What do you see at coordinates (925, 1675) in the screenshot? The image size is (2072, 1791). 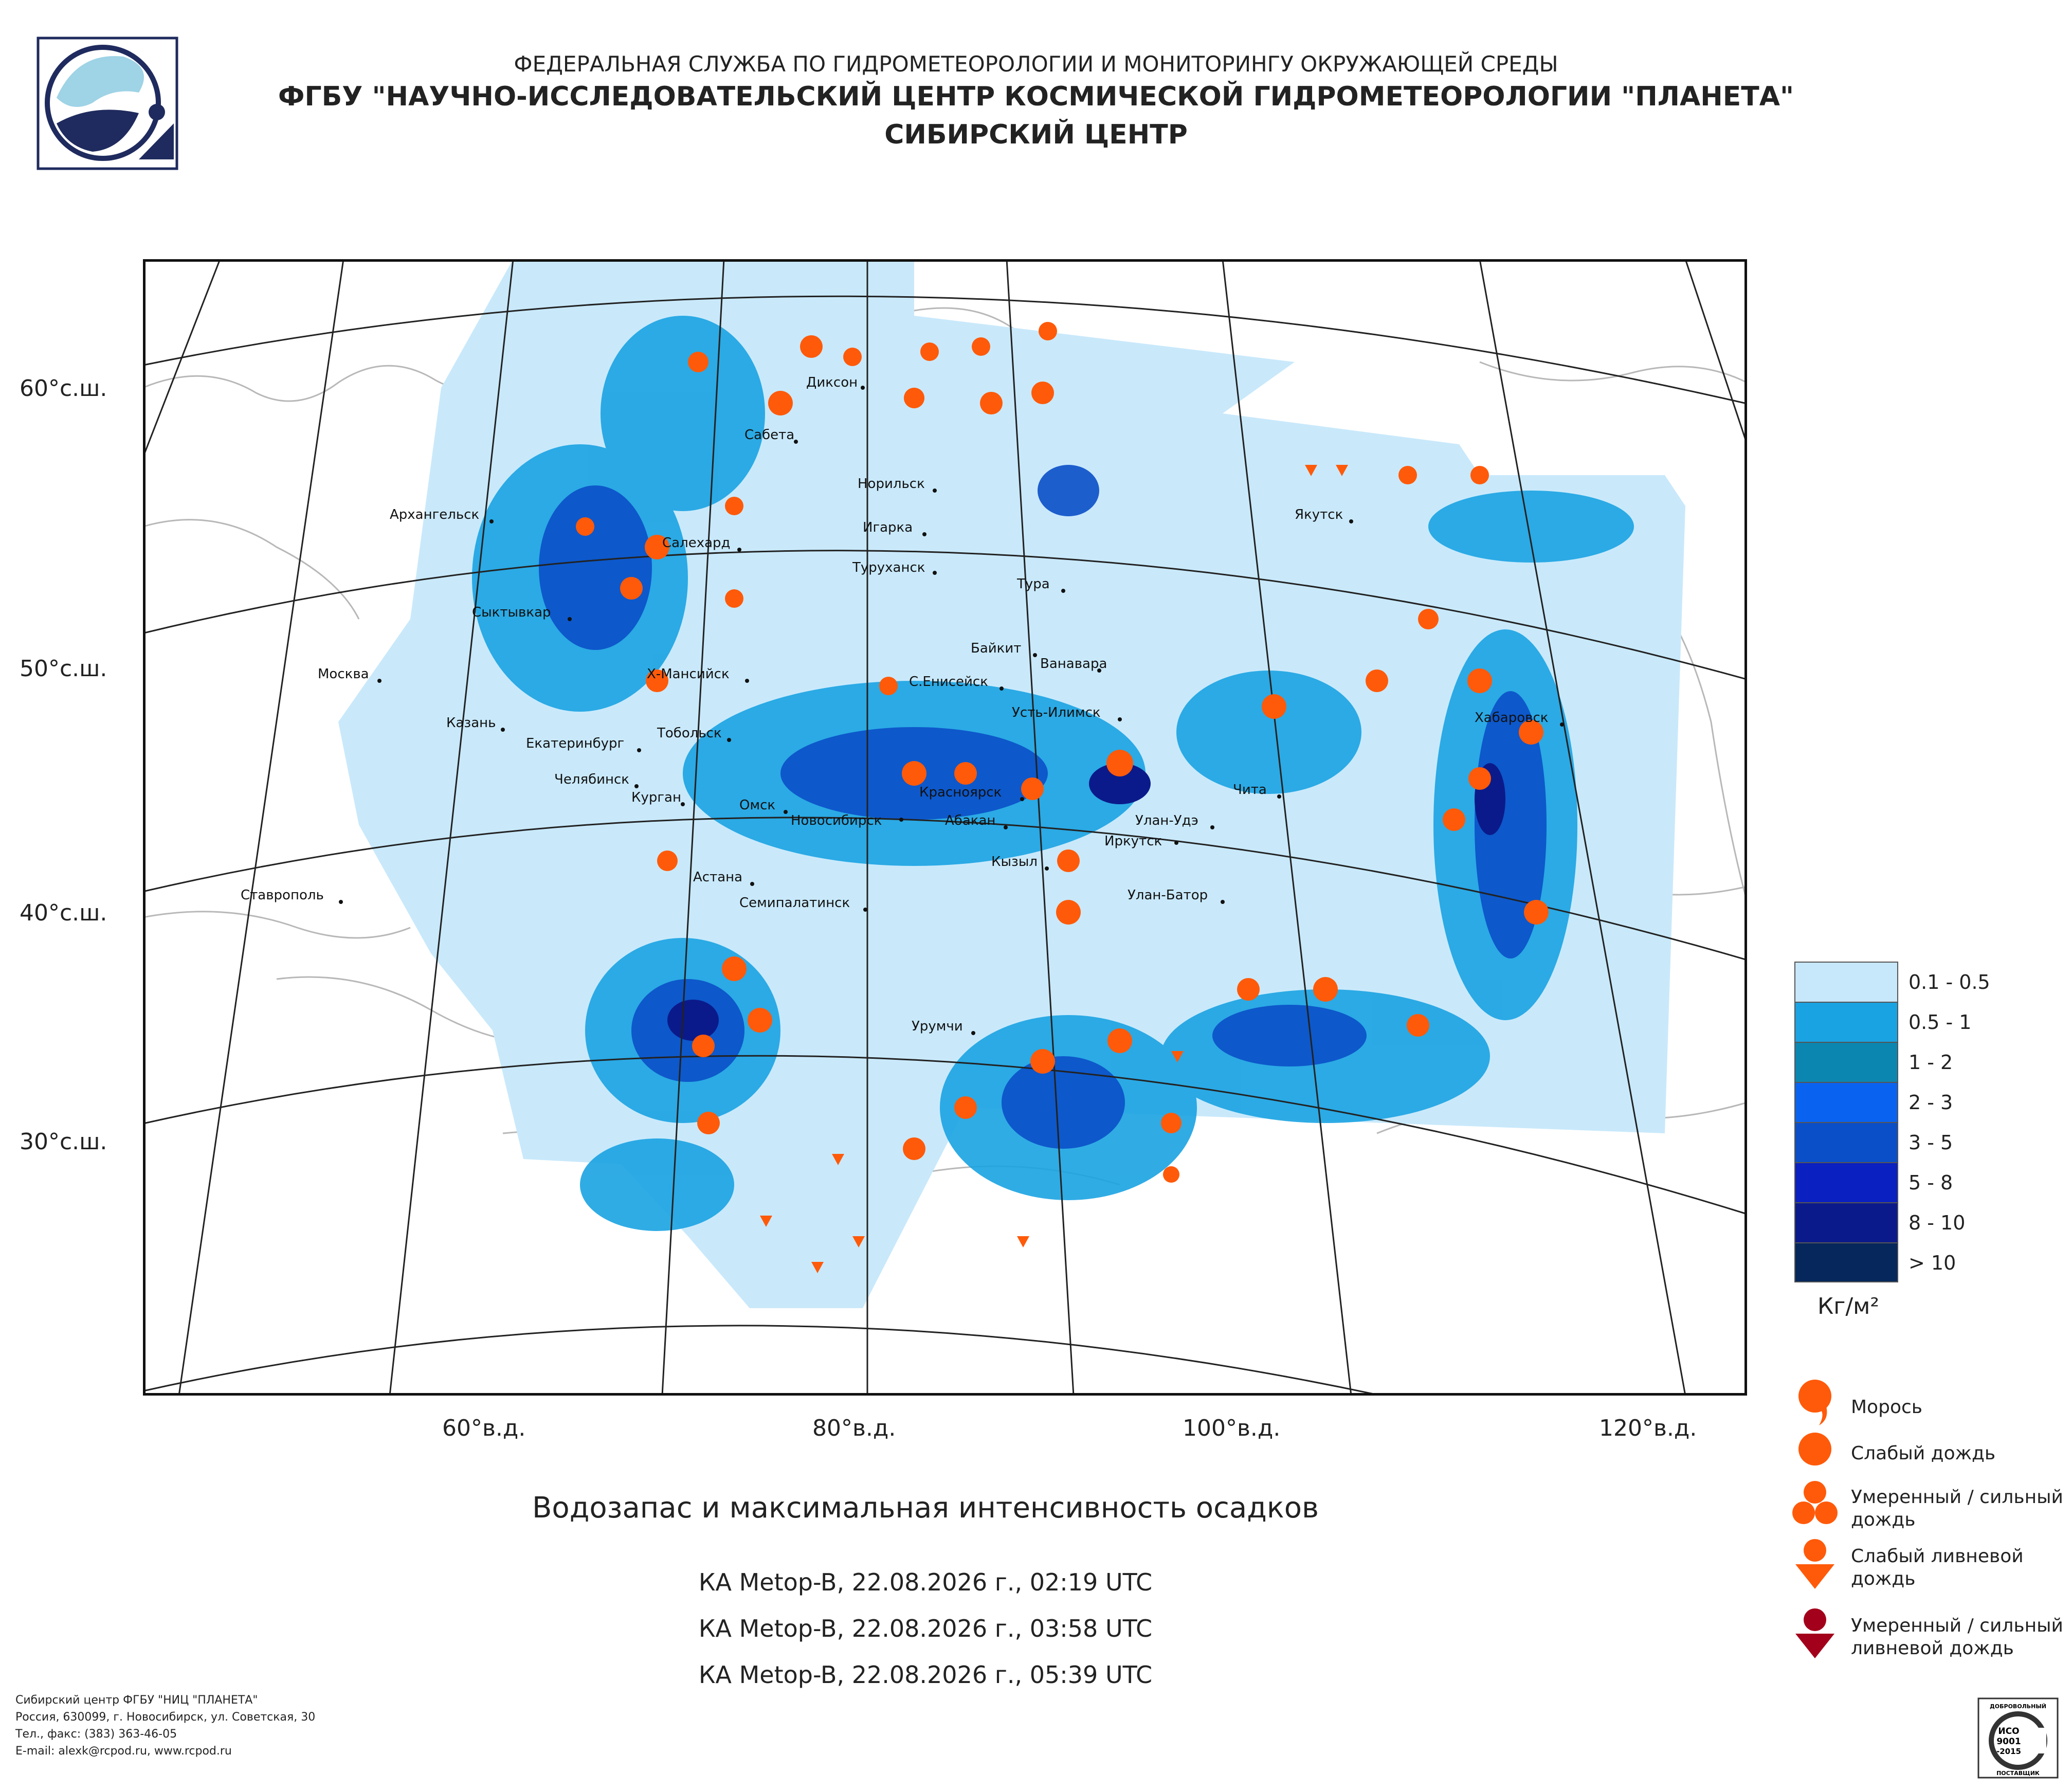 I see `pass-3: КА Metop-B, 22.08.2026 г., 05:39 UTC` at bounding box center [925, 1675].